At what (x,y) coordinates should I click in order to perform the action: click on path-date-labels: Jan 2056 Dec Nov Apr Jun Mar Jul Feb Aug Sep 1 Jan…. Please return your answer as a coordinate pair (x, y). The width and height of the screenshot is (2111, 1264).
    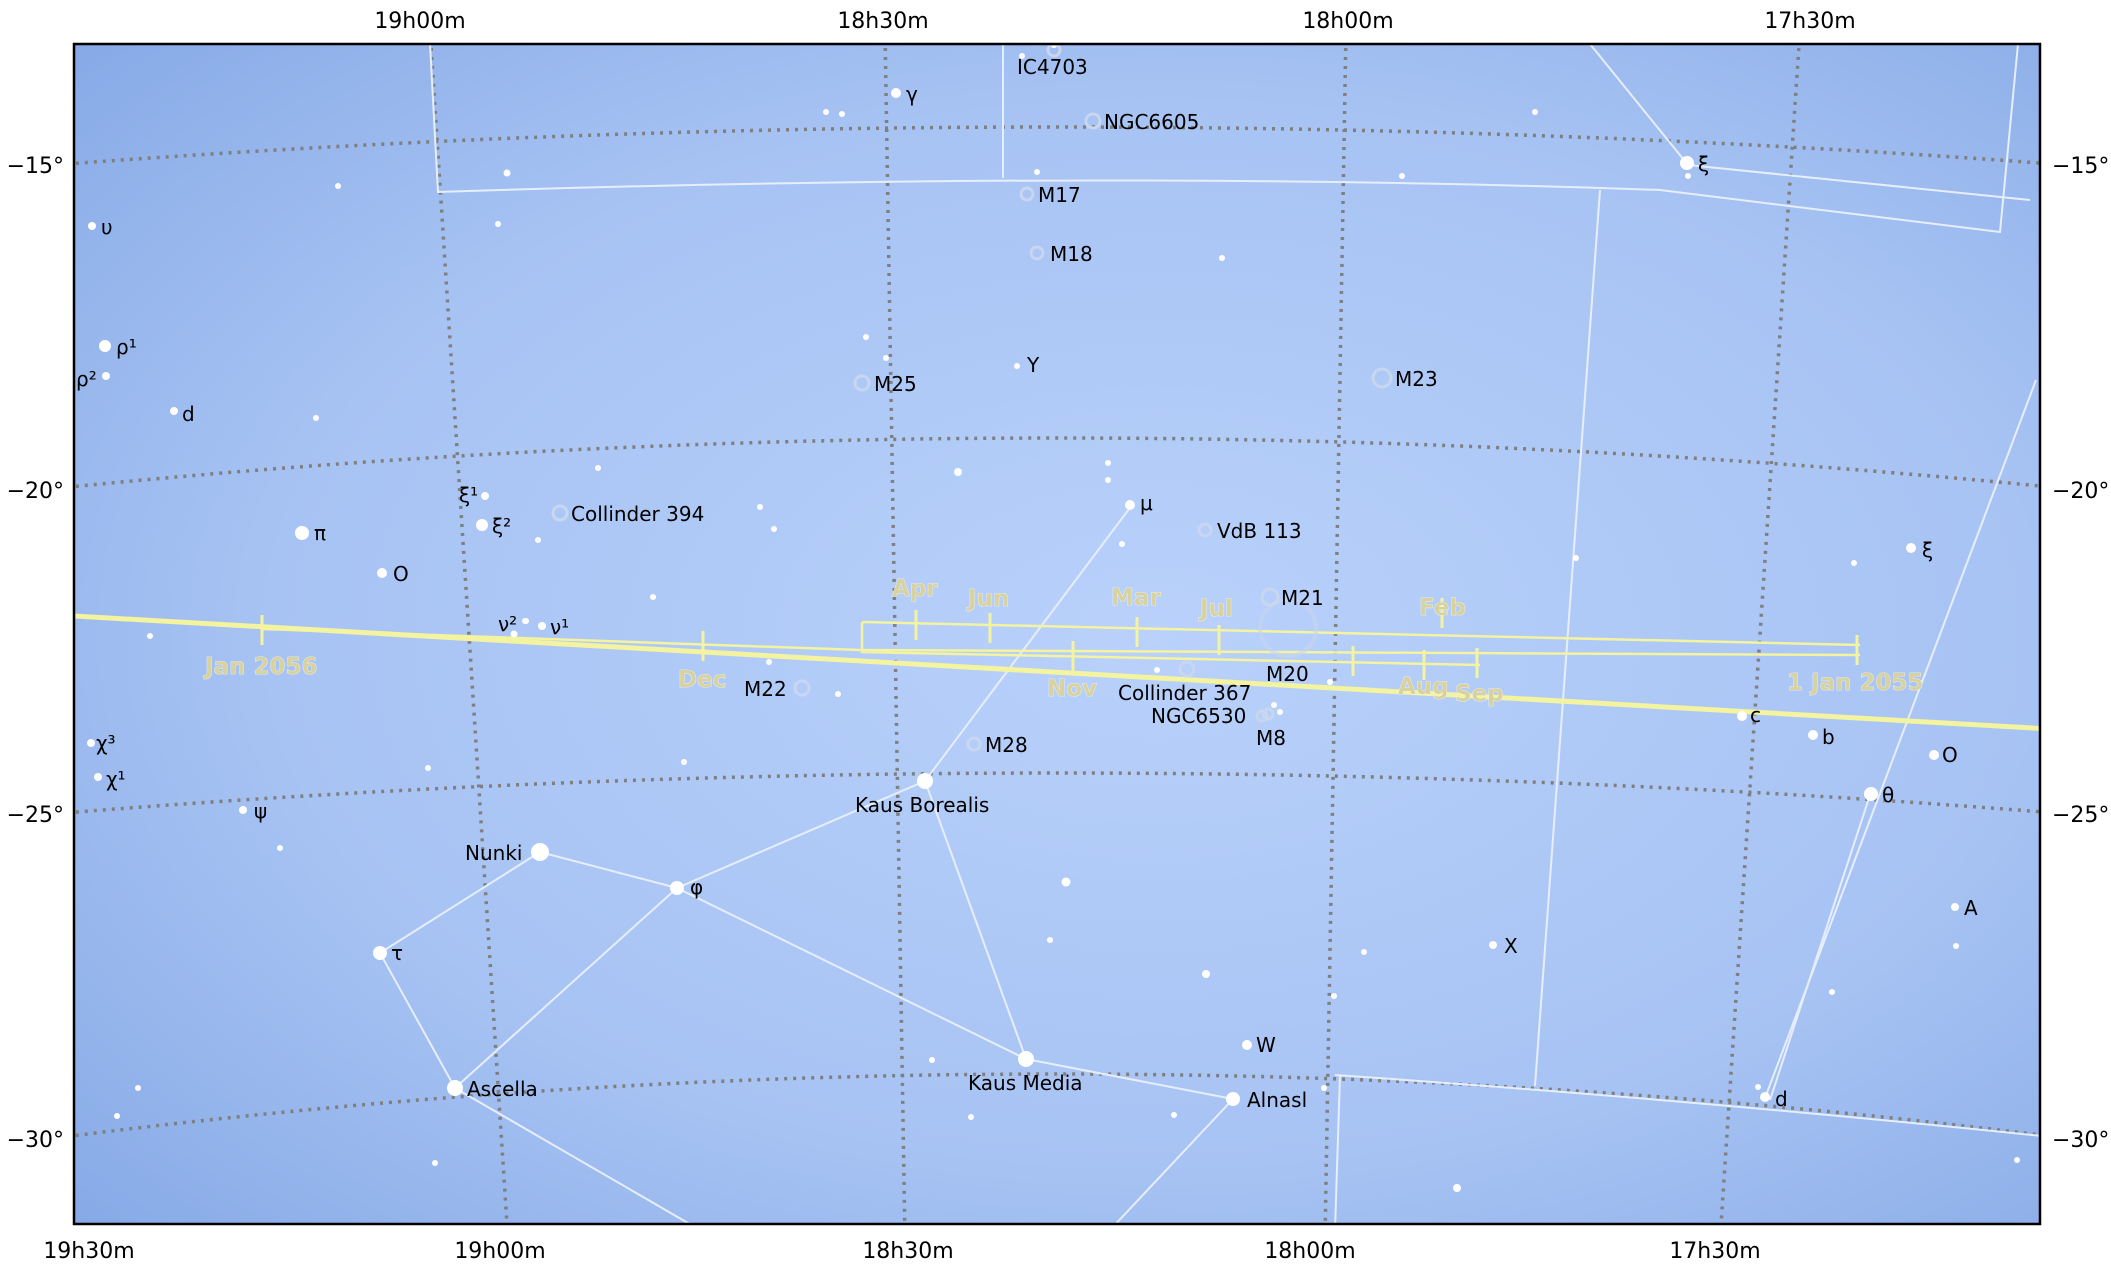
    Looking at the image, I should click on (1063, 642).